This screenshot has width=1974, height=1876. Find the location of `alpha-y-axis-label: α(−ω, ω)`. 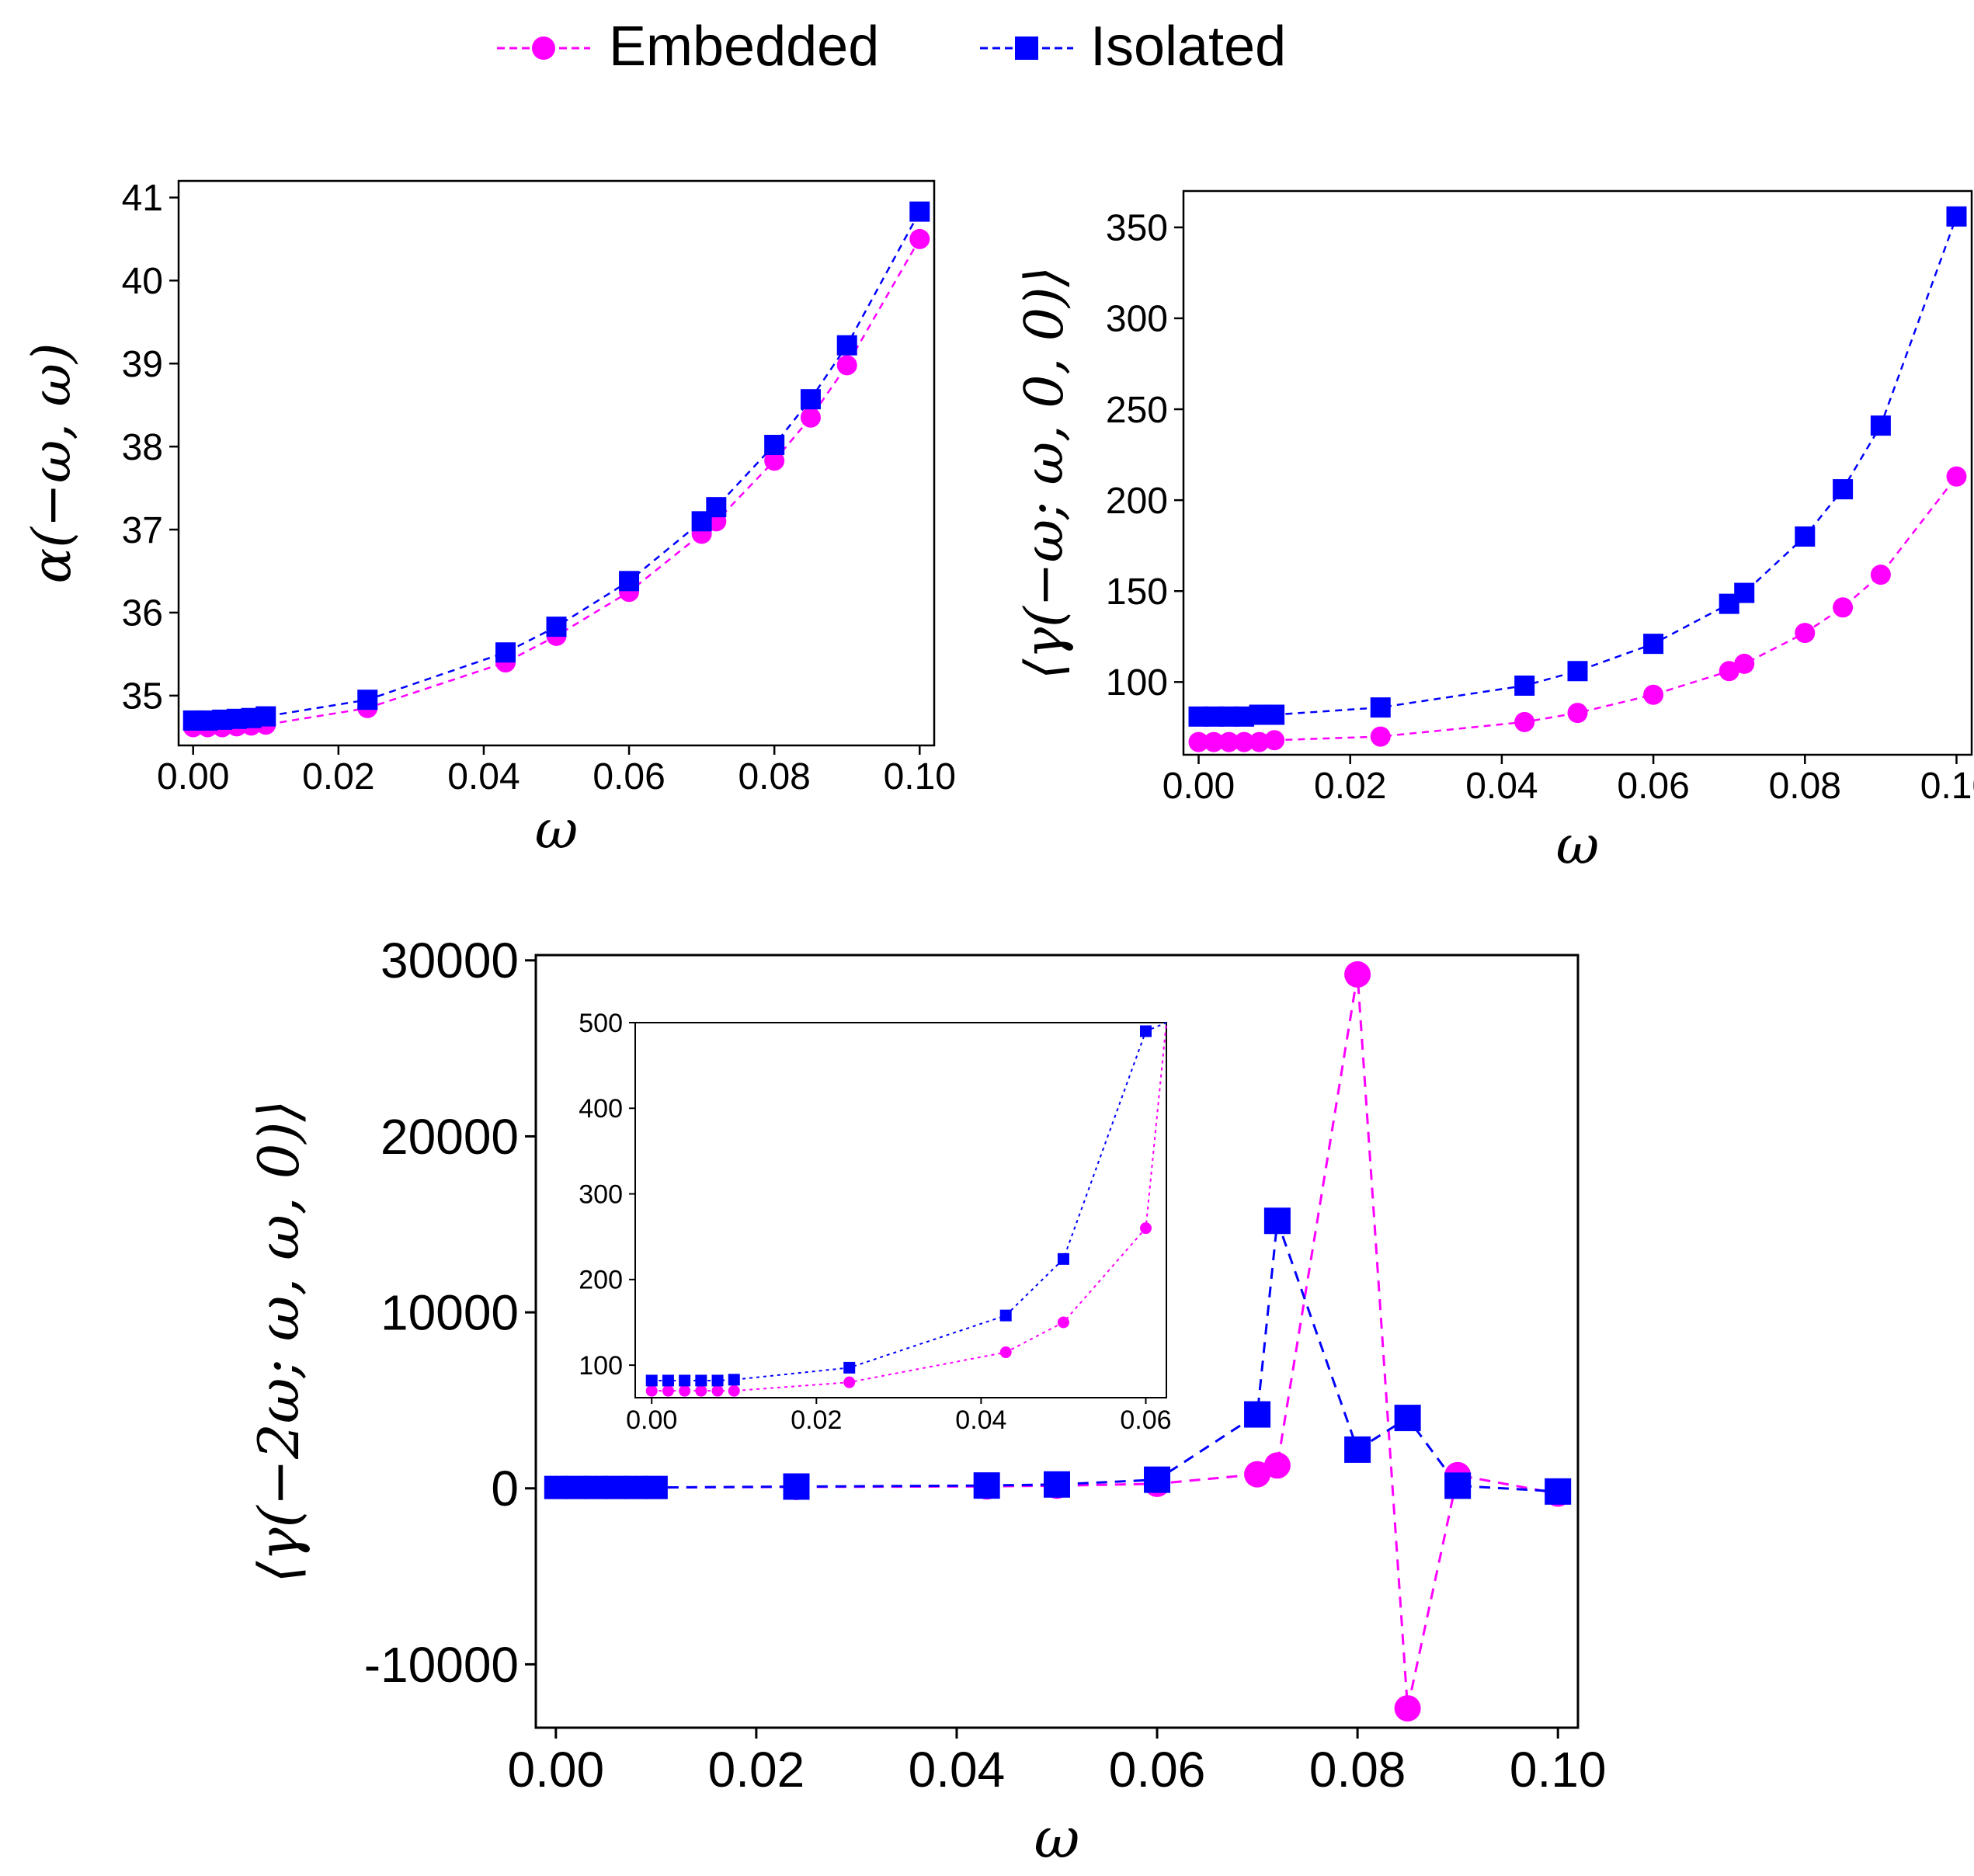

alpha-y-axis-label: α(−ω, ω) is located at coordinates (52, 462).